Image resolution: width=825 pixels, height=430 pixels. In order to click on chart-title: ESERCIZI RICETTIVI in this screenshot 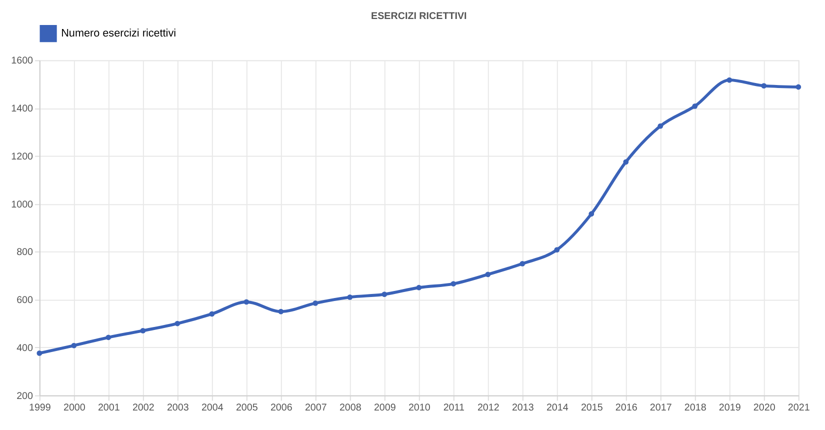, I will do `click(419, 16)`.